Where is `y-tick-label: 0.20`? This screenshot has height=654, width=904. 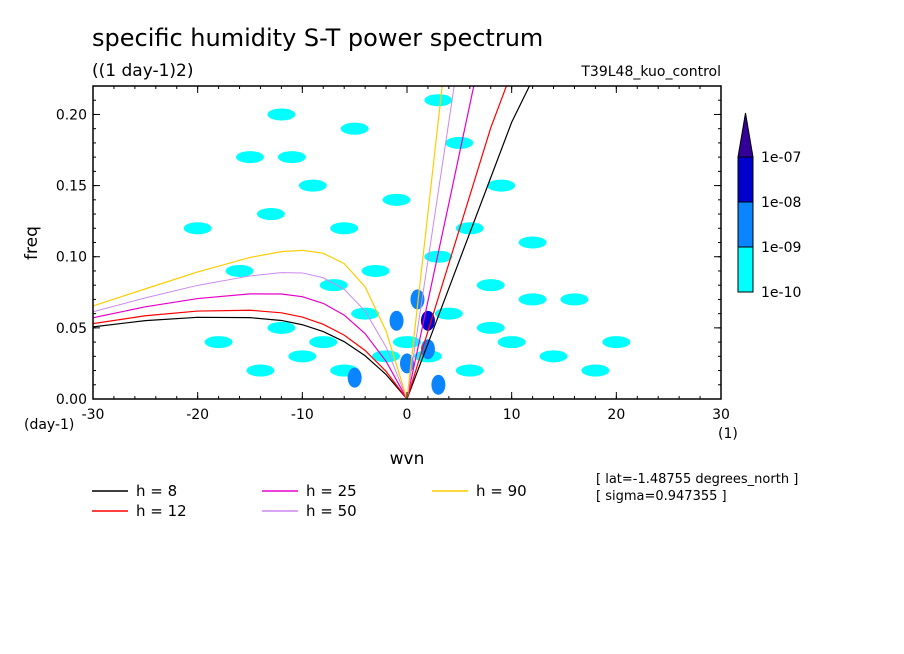
y-tick-label: 0.20 is located at coordinates (71, 115).